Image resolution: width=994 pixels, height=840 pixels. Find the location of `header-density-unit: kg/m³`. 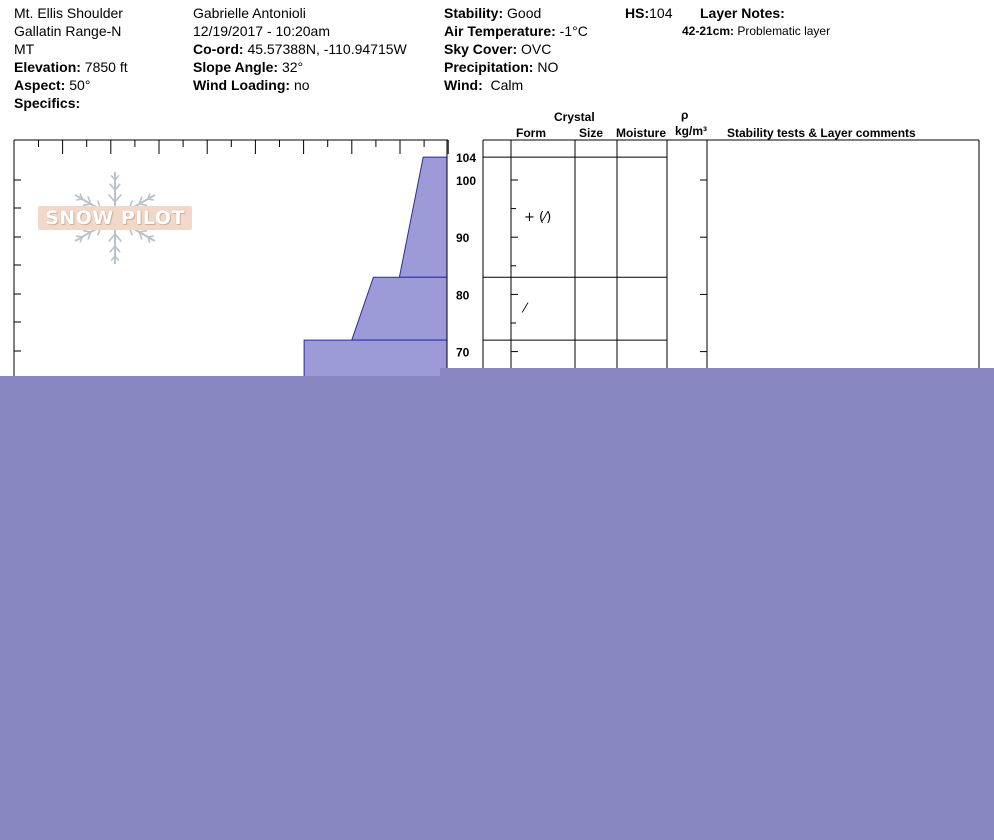

header-density-unit: kg/m³ is located at coordinates (691, 131).